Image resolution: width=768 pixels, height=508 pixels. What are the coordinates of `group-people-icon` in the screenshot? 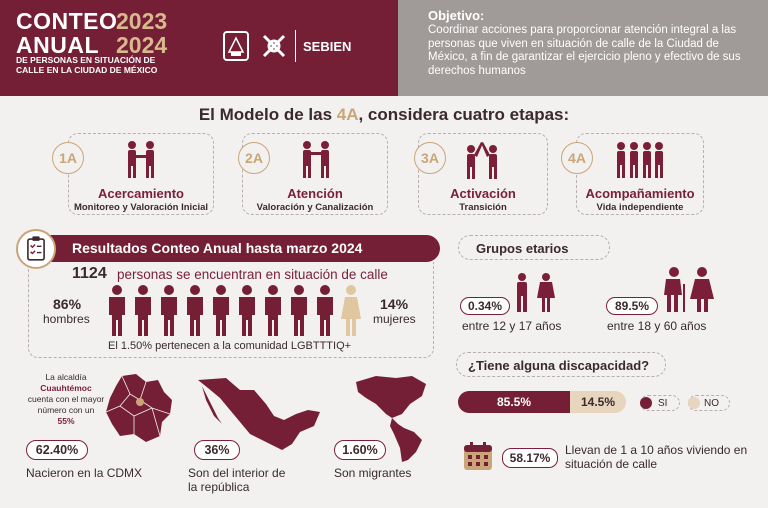 It's located at (640, 160).